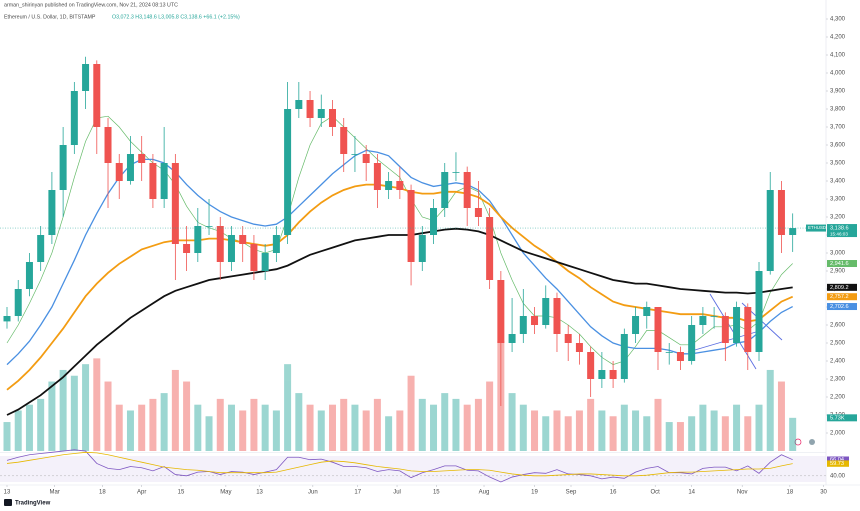 The width and height of the screenshot is (860, 511). What do you see at coordinates (838, 128) in the screenshot?
I see `y-tick-label: 3,700` at bounding box center [838, 128].